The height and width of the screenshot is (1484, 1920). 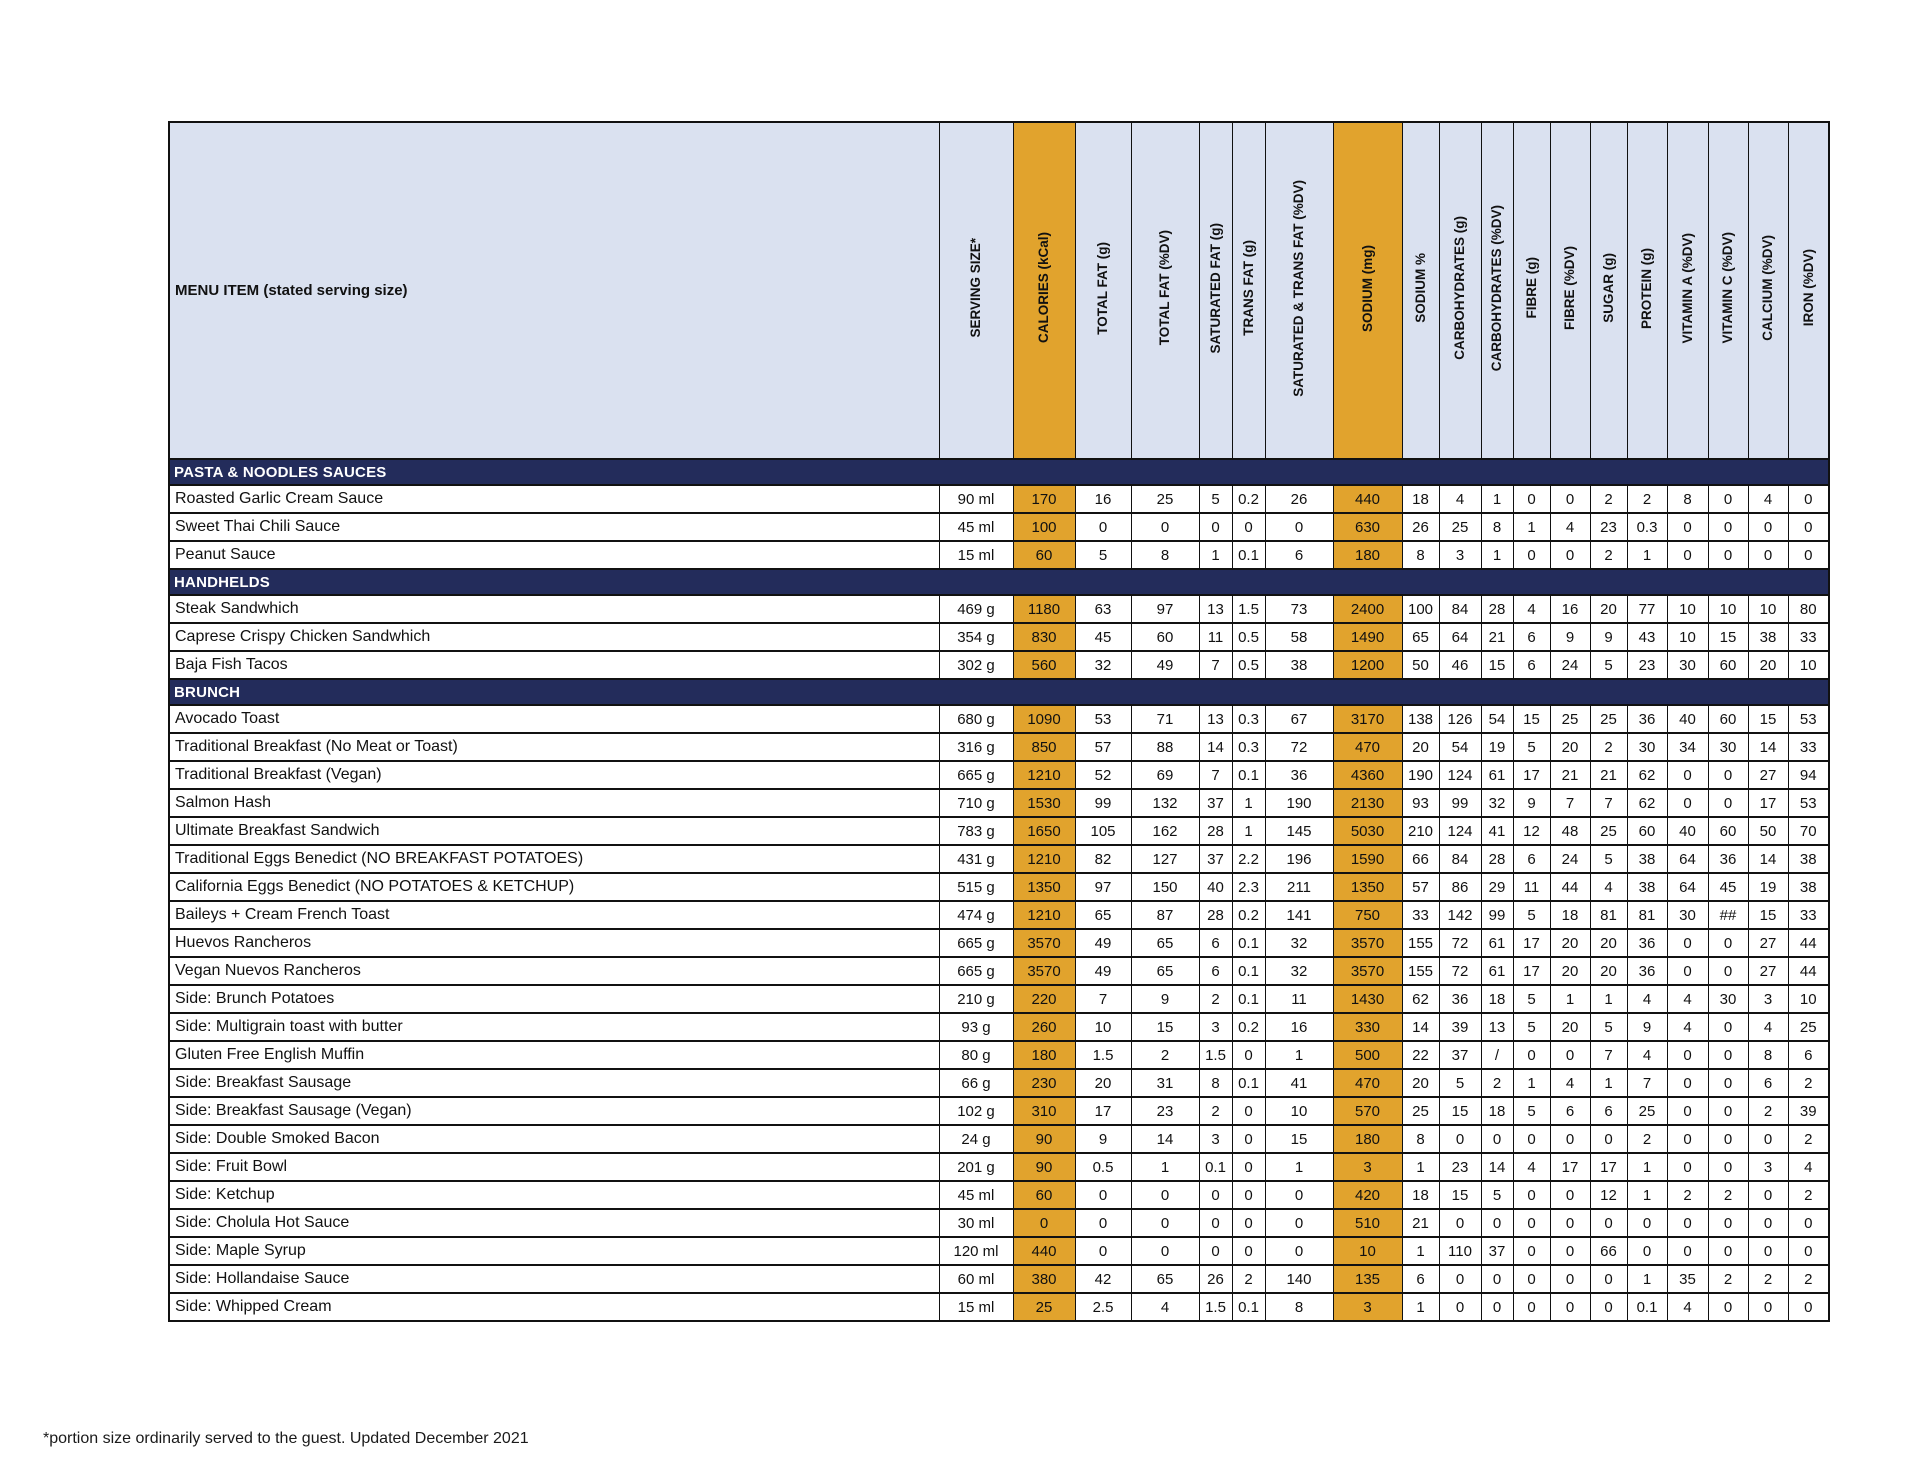 I want to click on value-cell: 13, so click(x=1215, y=719).